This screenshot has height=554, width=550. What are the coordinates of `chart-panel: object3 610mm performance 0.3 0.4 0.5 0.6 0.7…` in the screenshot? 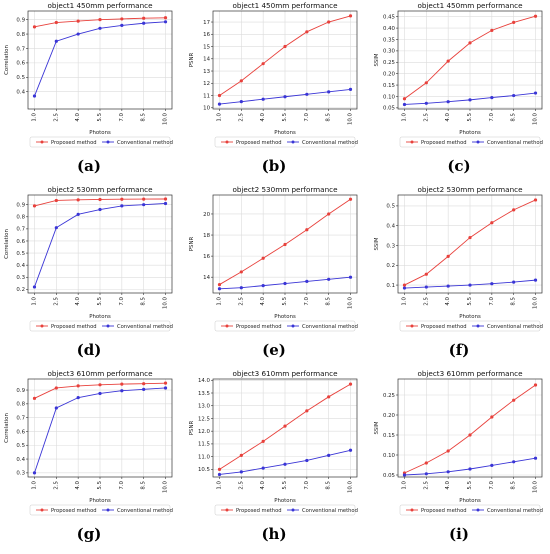 It's located at (88, 456).